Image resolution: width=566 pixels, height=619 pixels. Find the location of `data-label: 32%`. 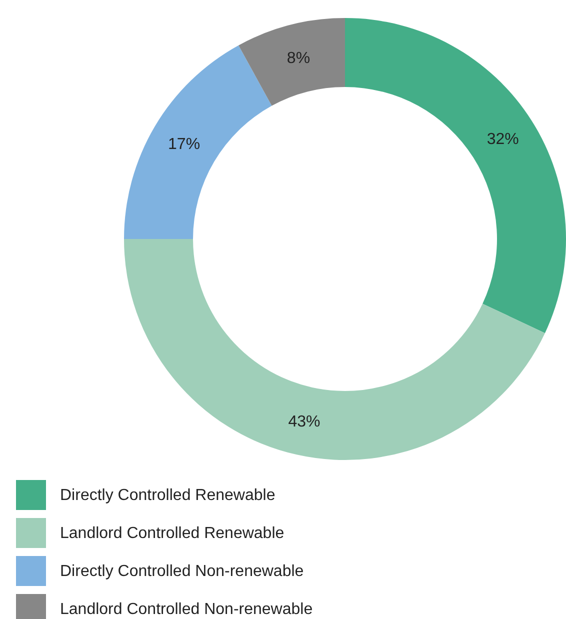

data-label: 32% is located at coordinates (502, 139).